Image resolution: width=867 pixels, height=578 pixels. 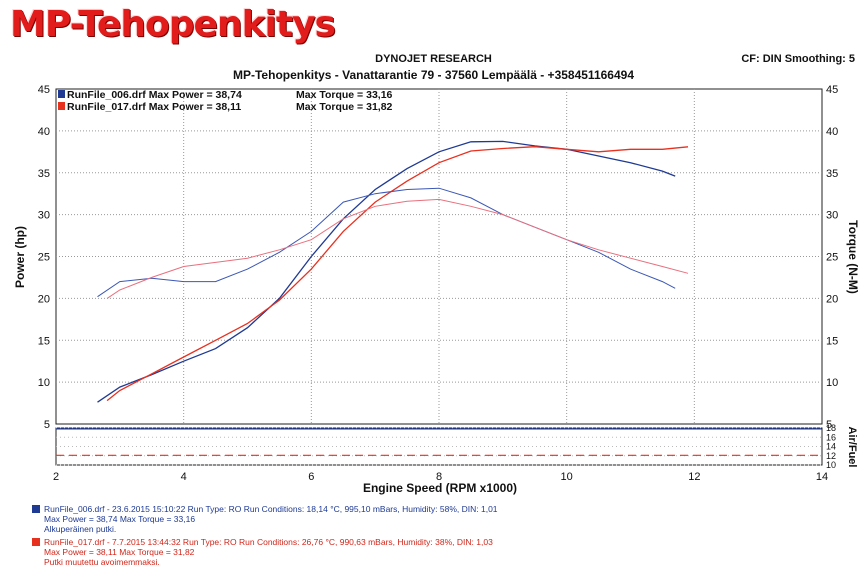 I want to click on y-tick-label-left: 20, so click(x=44, y=299).